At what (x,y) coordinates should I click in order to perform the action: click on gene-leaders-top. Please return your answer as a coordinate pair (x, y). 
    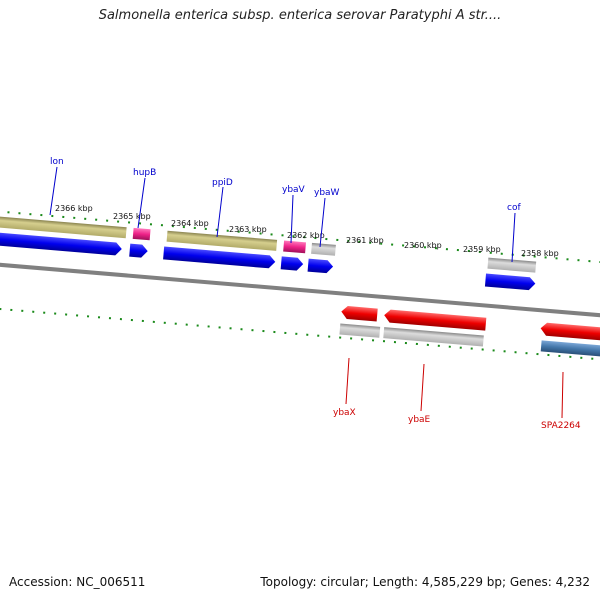
    Looking at the image, I should click on (282, 214).